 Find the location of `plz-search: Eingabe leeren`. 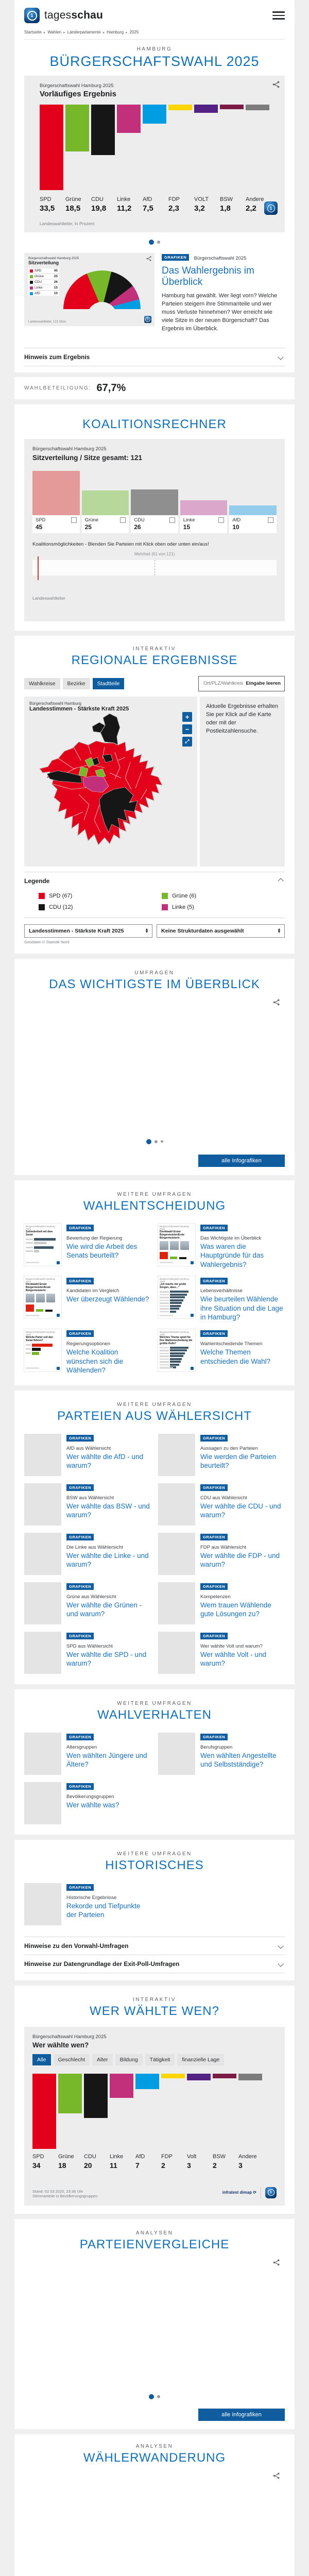

plz-search: Eingabe leeren is located at coordinates (241, 683).